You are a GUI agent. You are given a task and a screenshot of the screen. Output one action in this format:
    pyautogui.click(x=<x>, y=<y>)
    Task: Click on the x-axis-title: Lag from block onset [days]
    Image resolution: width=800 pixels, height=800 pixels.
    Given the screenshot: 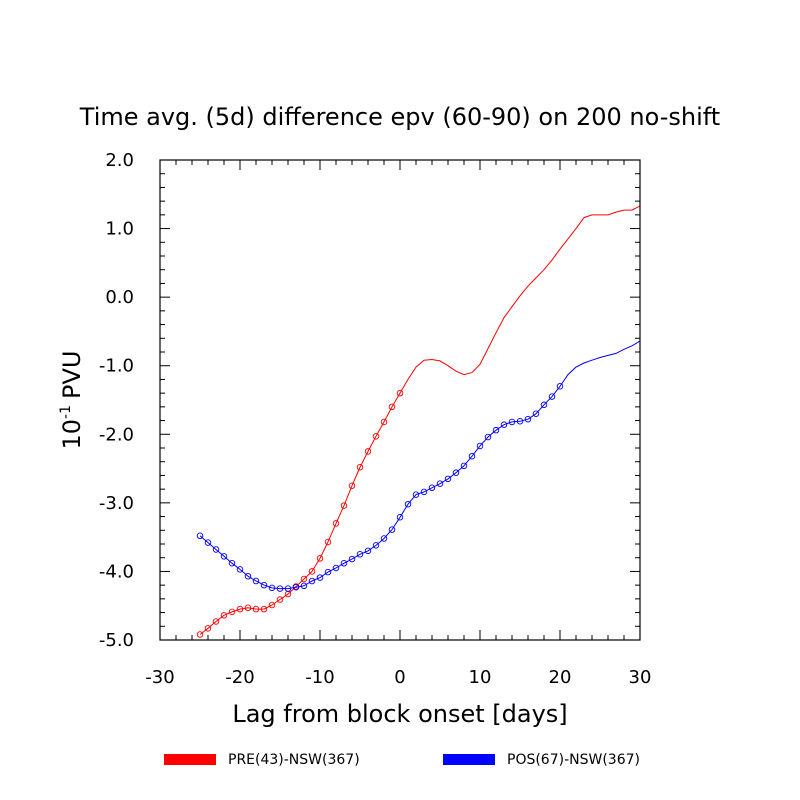 What is the action you would take?
    pyautogui.click(x=399, y=714)
    